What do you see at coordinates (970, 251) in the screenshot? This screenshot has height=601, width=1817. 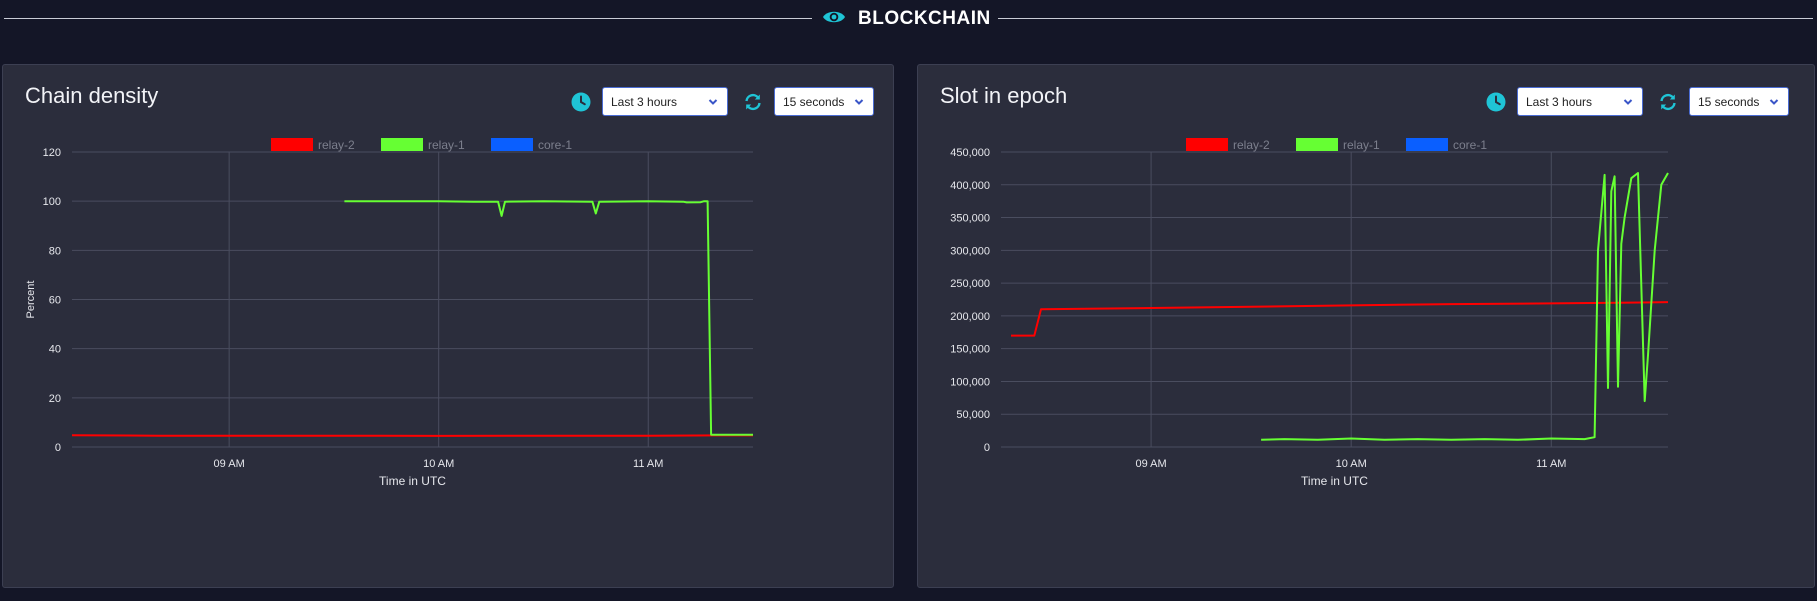 I see `y-tick-label: 300,000` at bounding box center [970, 251].